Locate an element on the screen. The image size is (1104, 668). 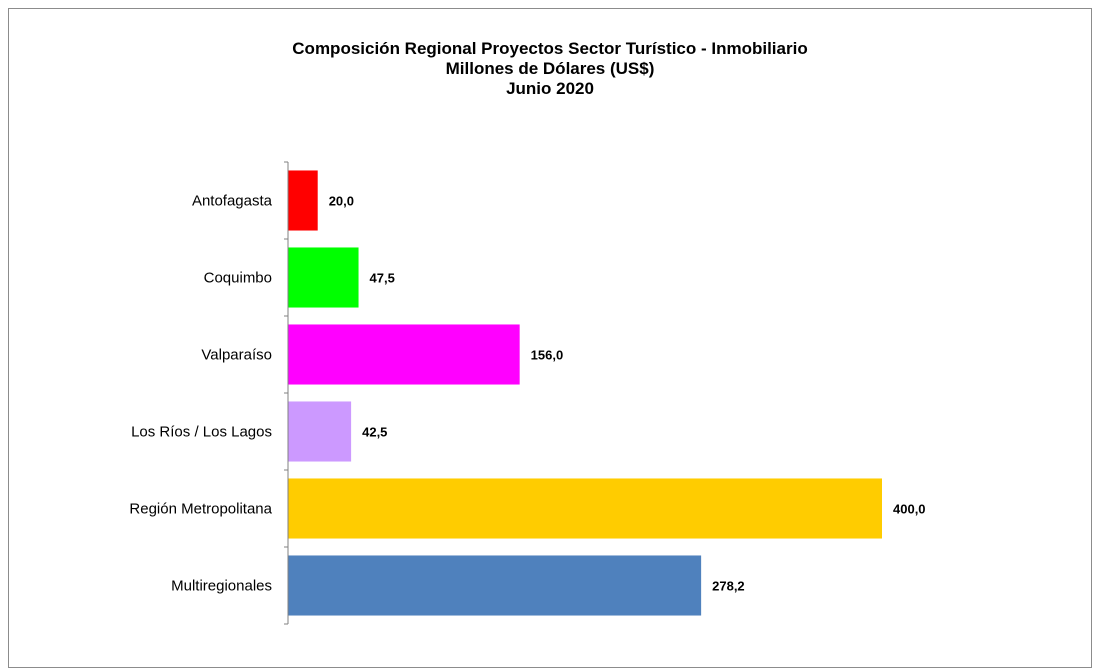
value-label: 42,5 is located at coordinates (374, 432).